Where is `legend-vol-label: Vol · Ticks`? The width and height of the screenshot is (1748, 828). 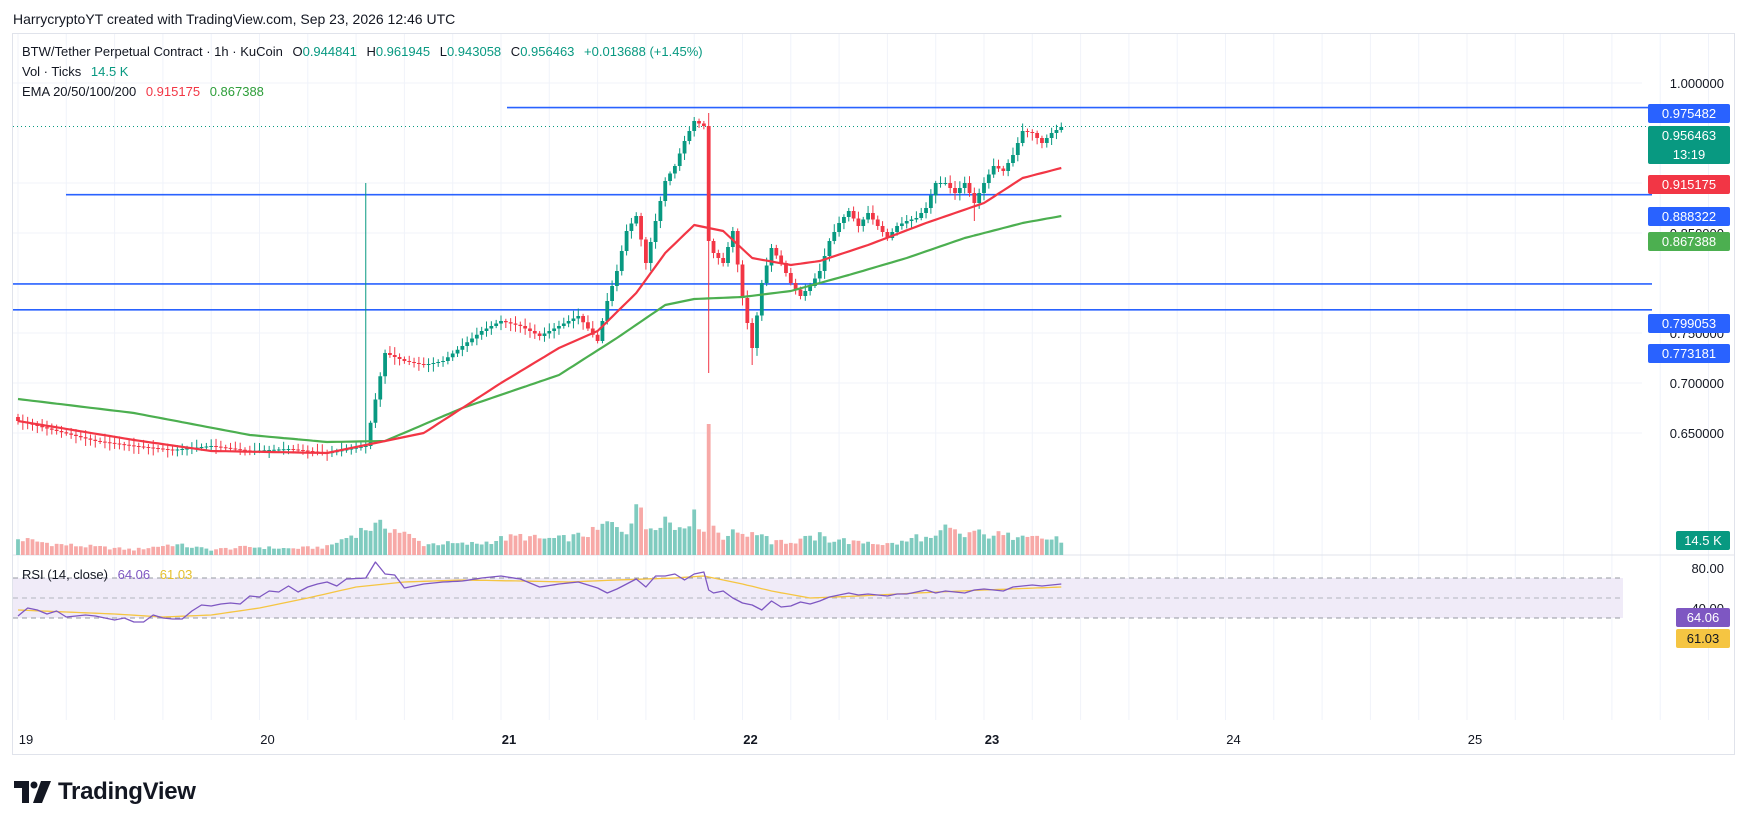 legend-vol-label: Vol · Ticks is located at coordinates (52, 71).